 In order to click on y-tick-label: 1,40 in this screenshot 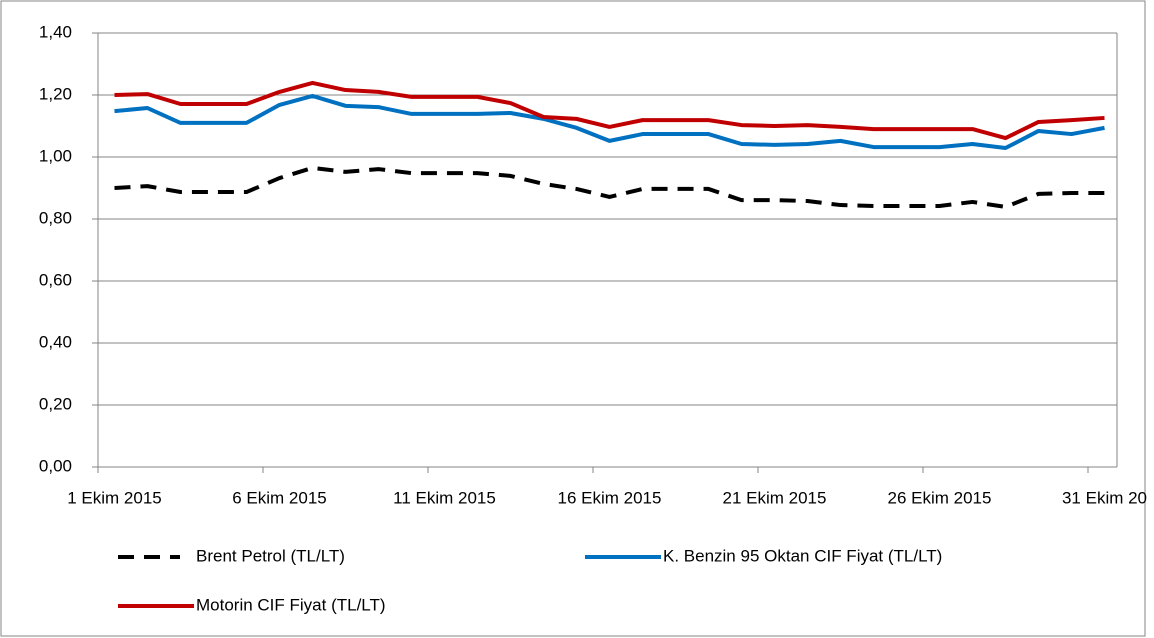, I will do `click(55, 31)`.